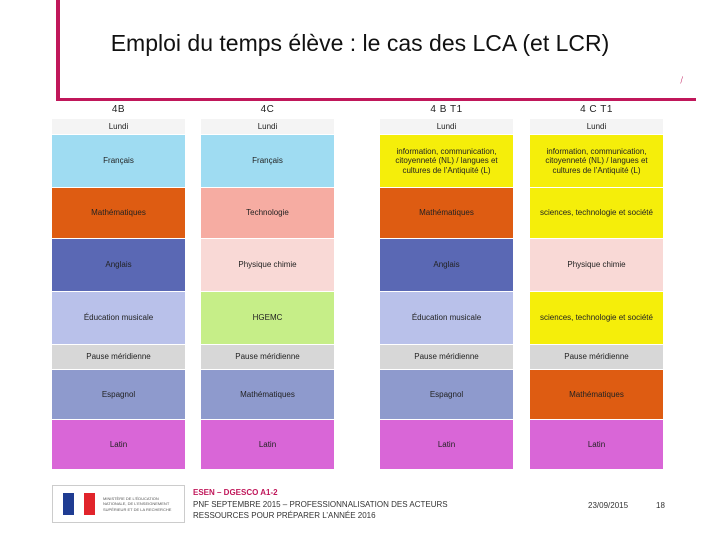  Describe the element at coordinates (596, 109) in the screenshot. I see `column-label-4ct1: 4 C T1` at that location.